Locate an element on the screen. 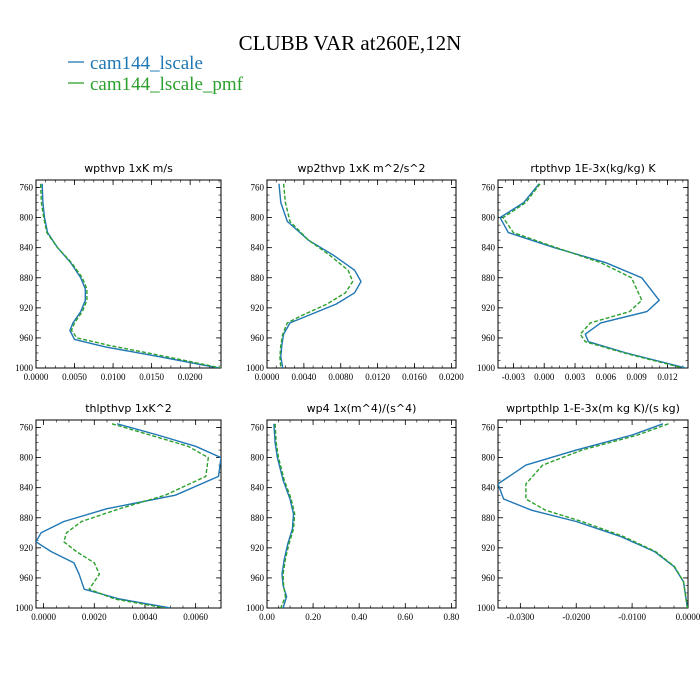  xtick-label-0-0: 0.0000 is located at coordinates (36, 377).